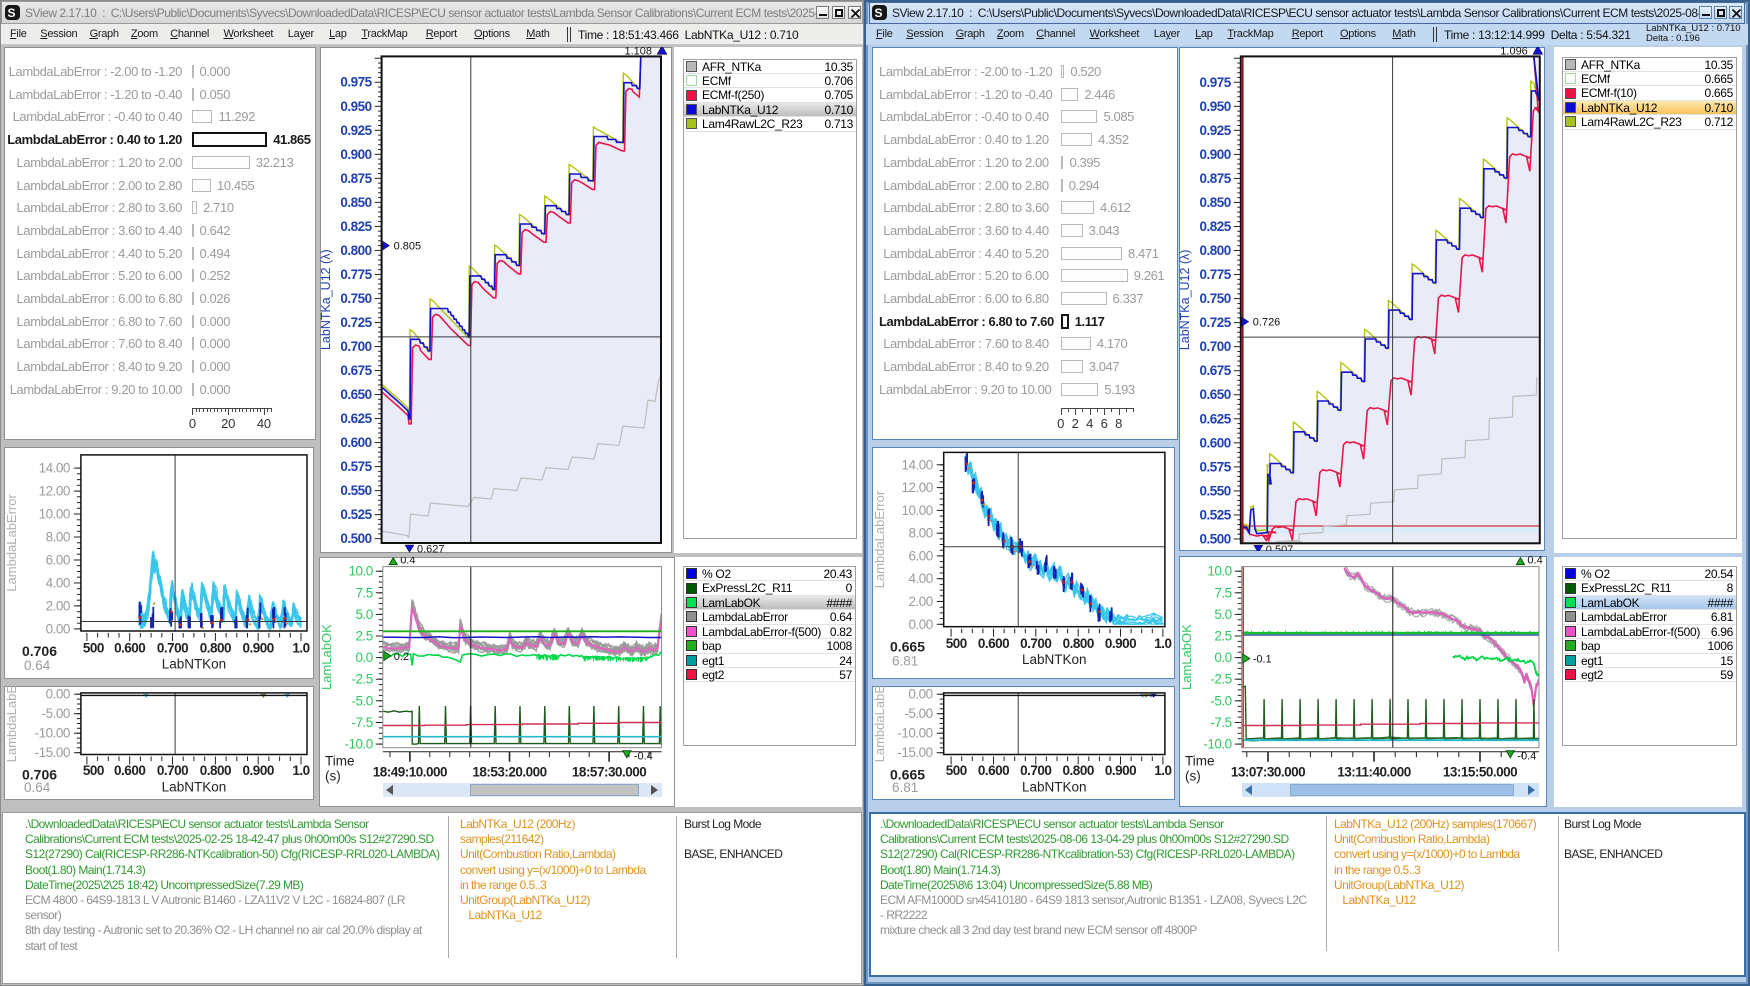 Image resolution: width=1750 pixels, height=986 pixels. Describe the element at coordinates (431, 547) in the screenshot. I see `svg-text: 0.627` at that location.